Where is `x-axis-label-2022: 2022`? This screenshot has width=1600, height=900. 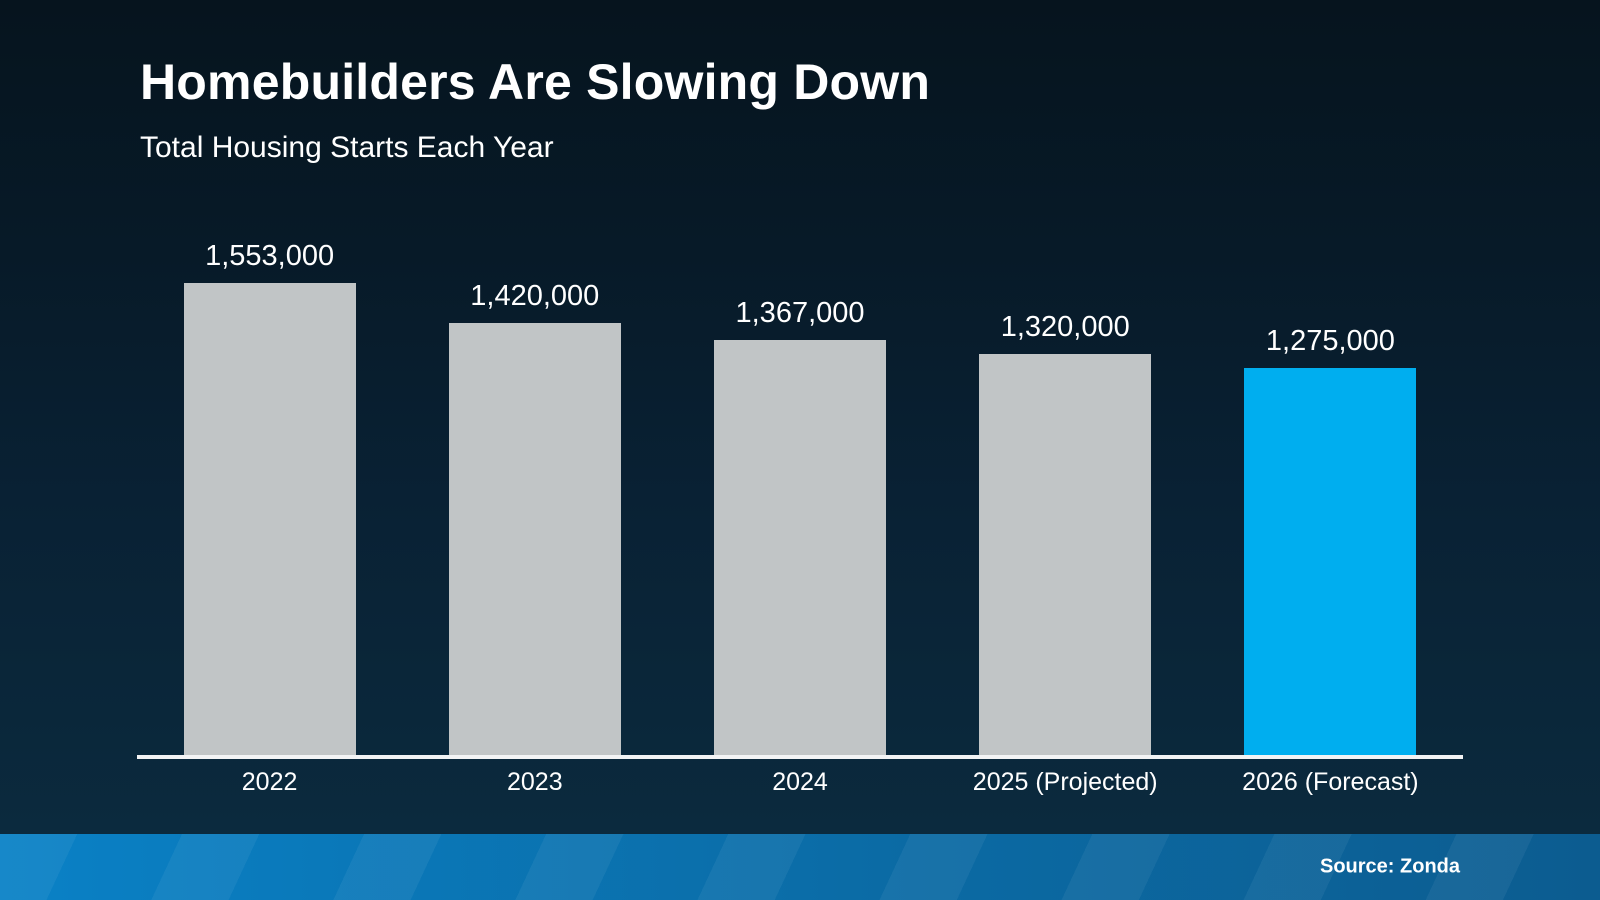
x-axis-label-2022: 2022 is located at coordinates (269, 782).